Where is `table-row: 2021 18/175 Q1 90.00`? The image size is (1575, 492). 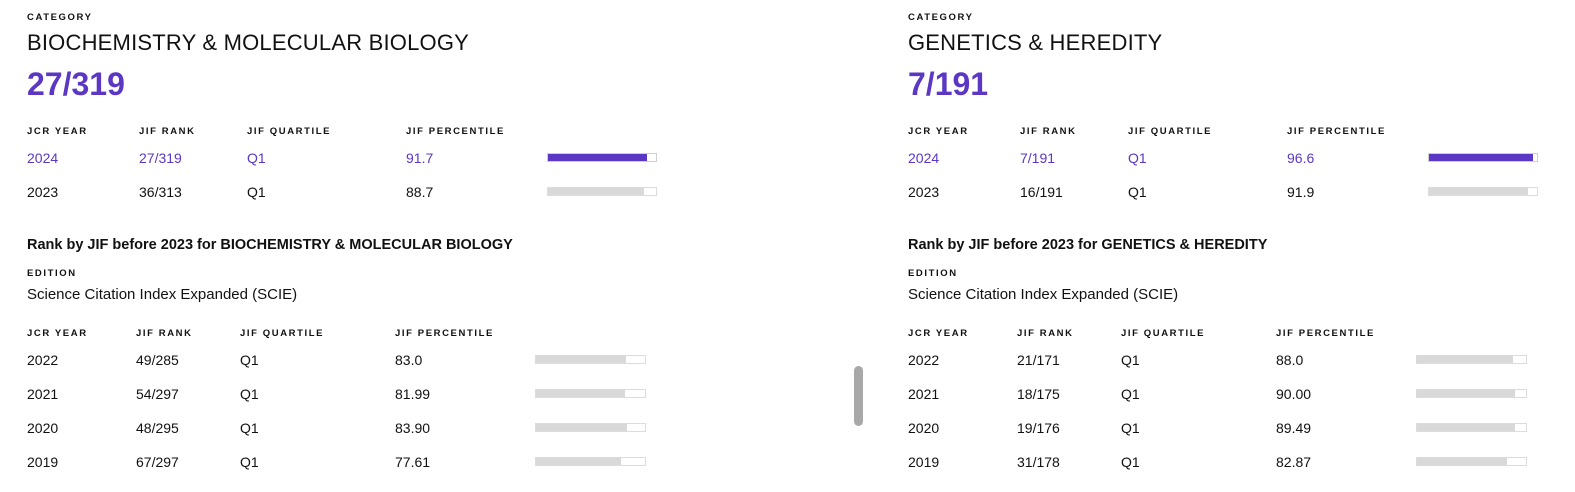 table-row: 2021 18/175 Q1 90.00 is located at coordinates (1241, 394).